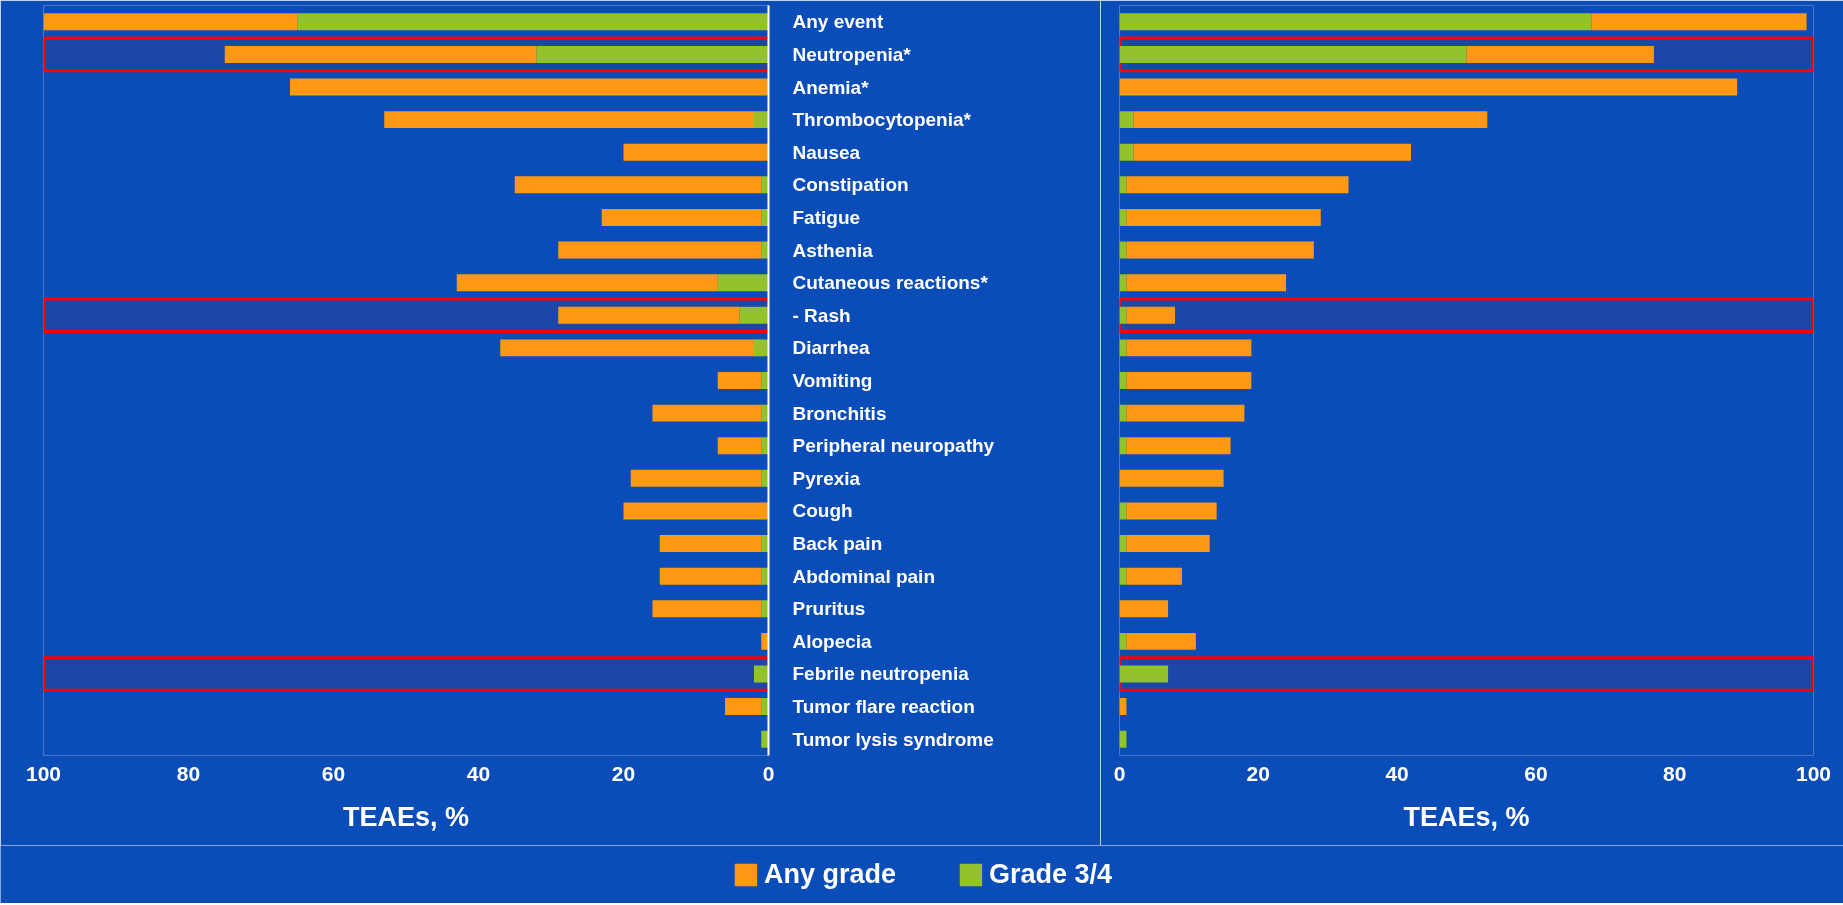  What do you see at coordinates (839, 413) in the screenshot?
I see `y-tick-label: Bronchitis` at bounding box center [839, 413].